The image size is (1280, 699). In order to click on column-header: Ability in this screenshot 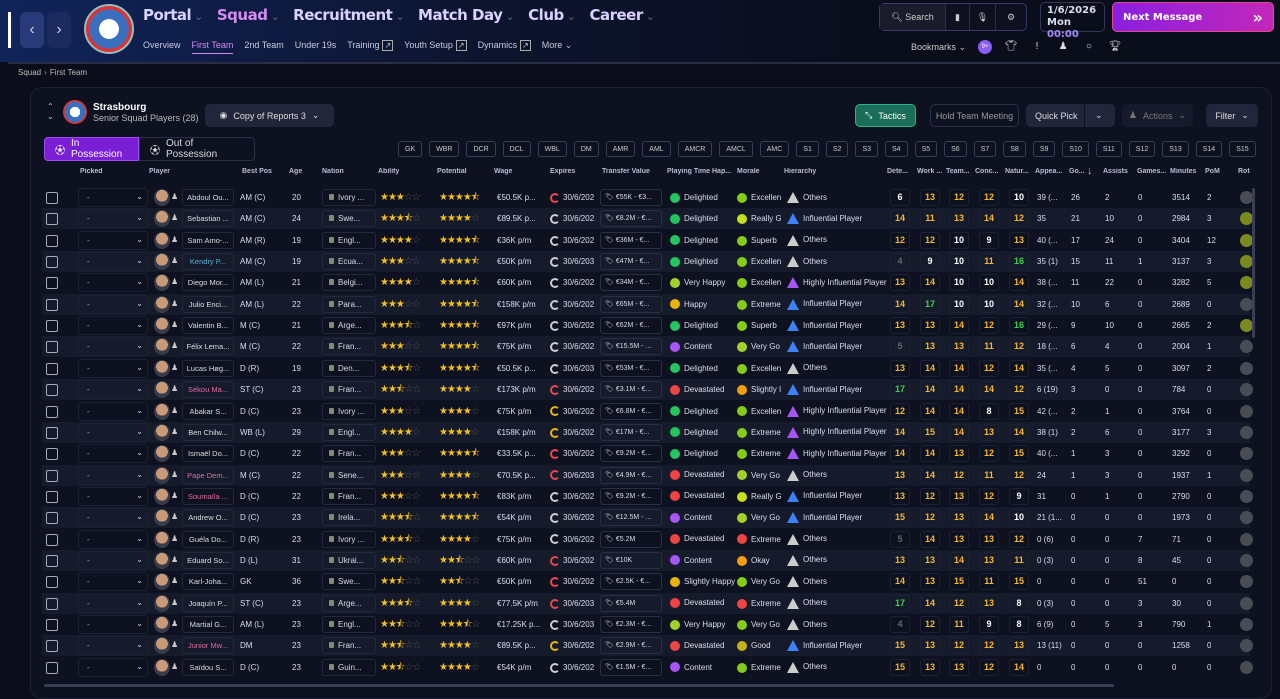, I will do `click(389, 171)`.